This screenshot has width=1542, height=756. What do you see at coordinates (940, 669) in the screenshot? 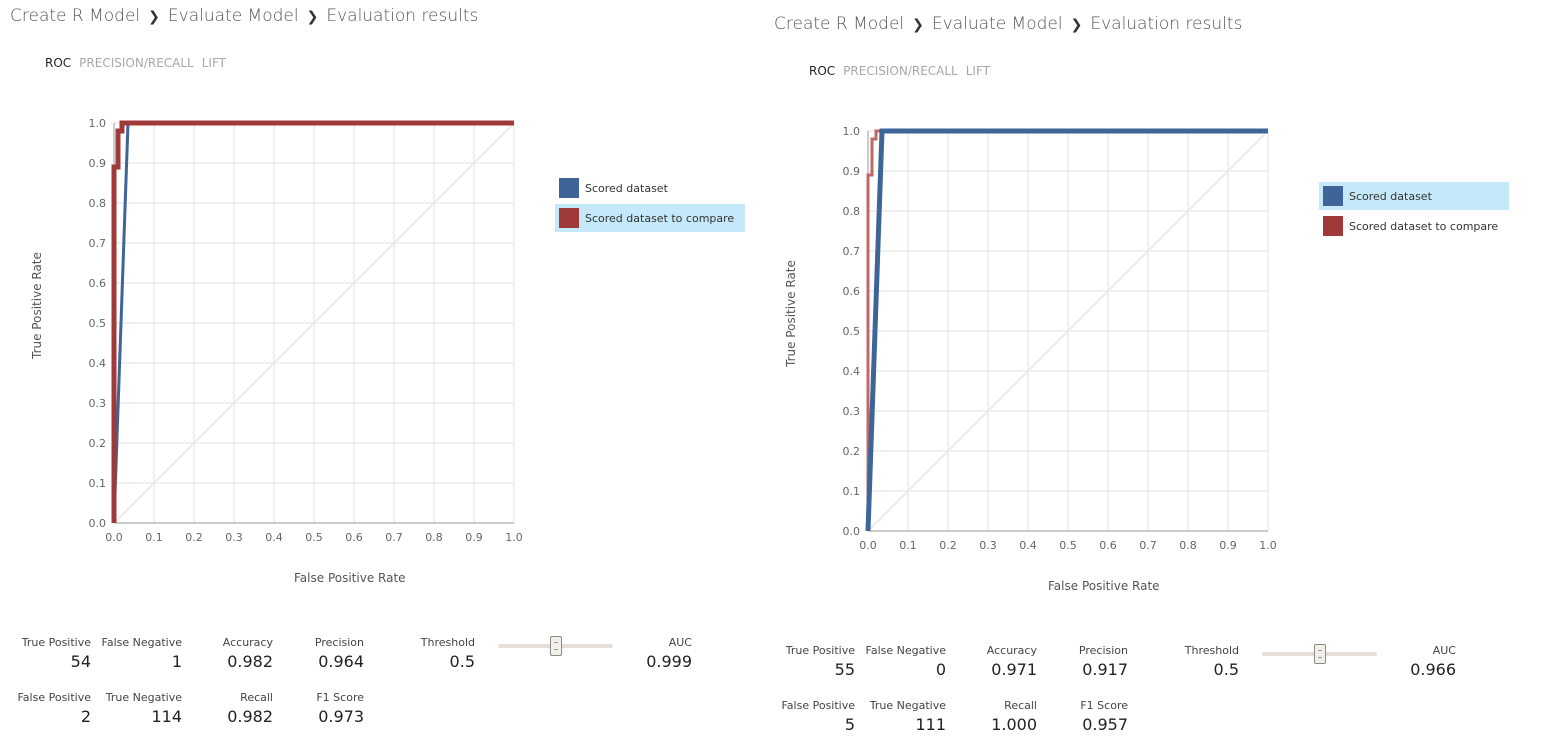
I see `metric-value: 0` at bounding box center [940, 669].